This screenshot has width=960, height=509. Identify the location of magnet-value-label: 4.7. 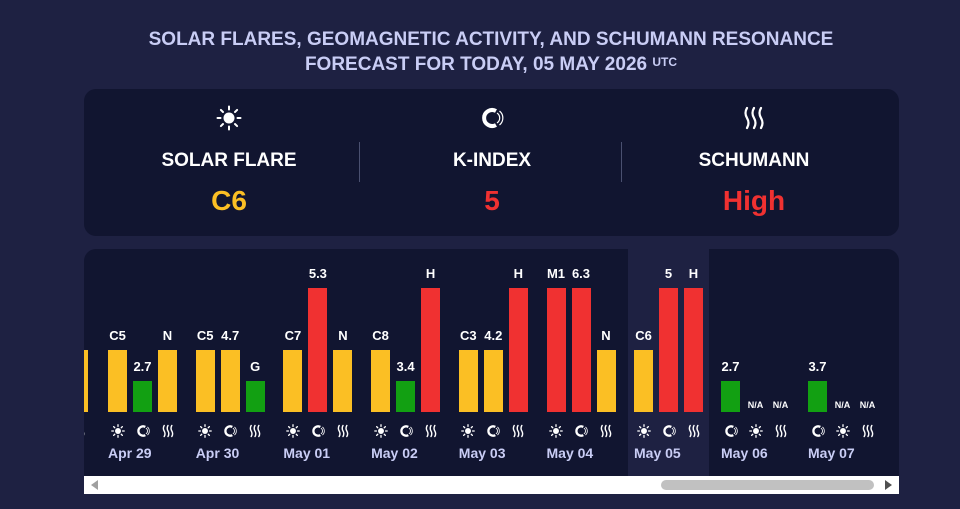
(230, 335).